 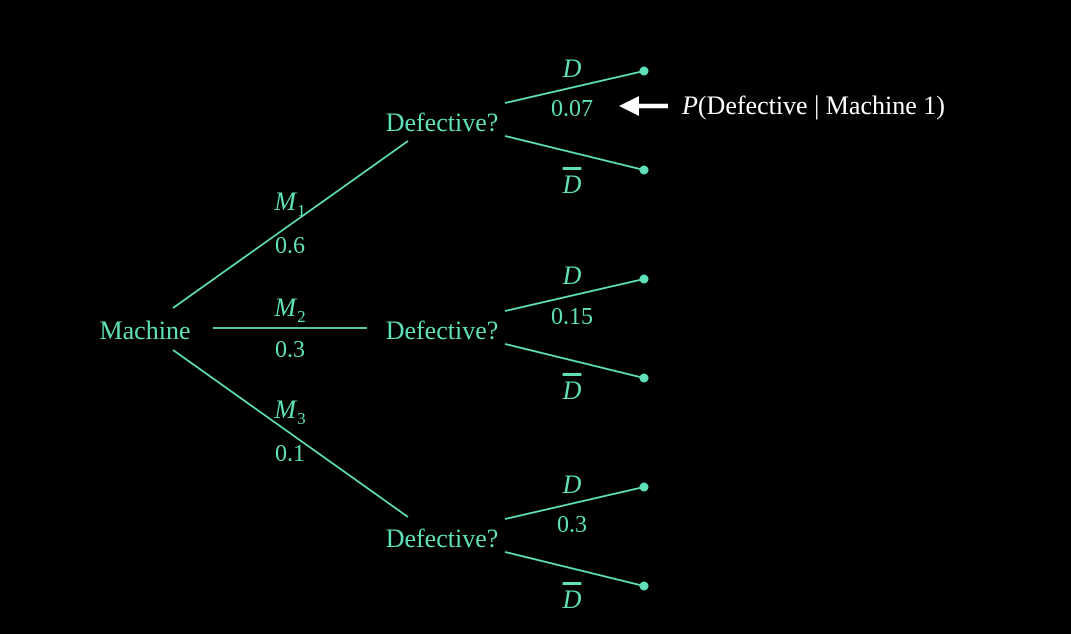 I want to click on leaf-1-not-defective-label: D, so click(x=572, y=184).